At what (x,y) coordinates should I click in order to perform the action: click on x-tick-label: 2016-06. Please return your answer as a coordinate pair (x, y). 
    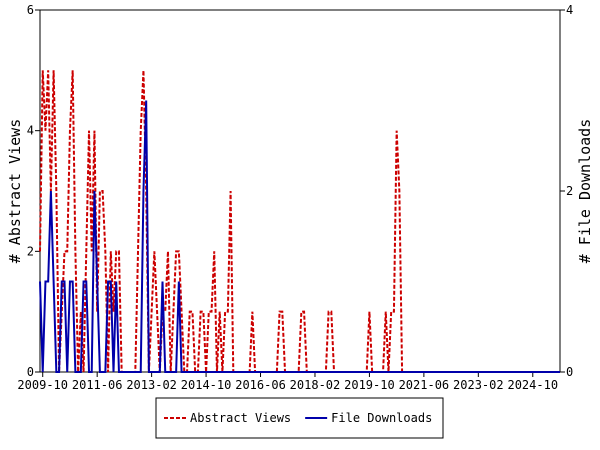
    Looking at the image, I should click on (260, 385).